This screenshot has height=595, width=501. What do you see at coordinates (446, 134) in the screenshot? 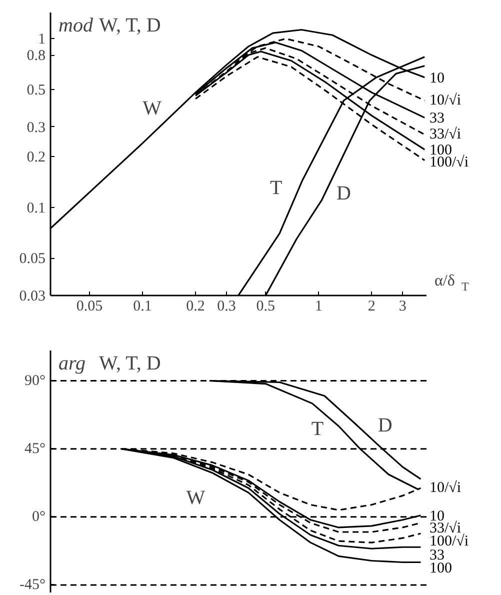
I see `series-label: 33/√i` at bounding box center [446, 134].